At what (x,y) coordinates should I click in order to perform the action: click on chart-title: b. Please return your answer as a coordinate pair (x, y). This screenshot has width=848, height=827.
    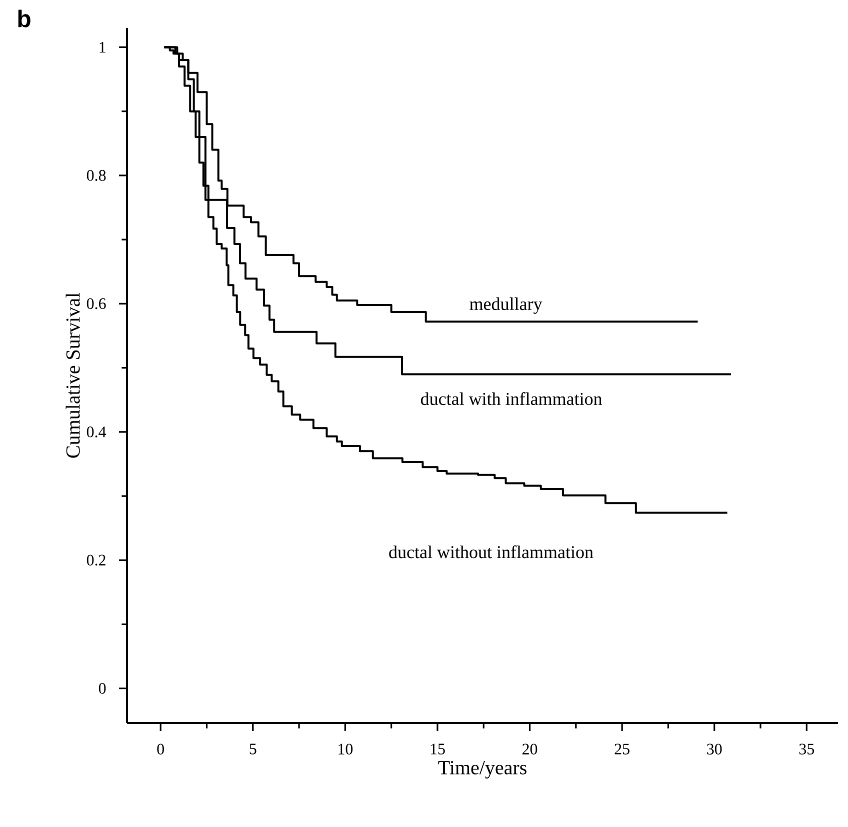
    Looking at the image, I should click on (24, 19).